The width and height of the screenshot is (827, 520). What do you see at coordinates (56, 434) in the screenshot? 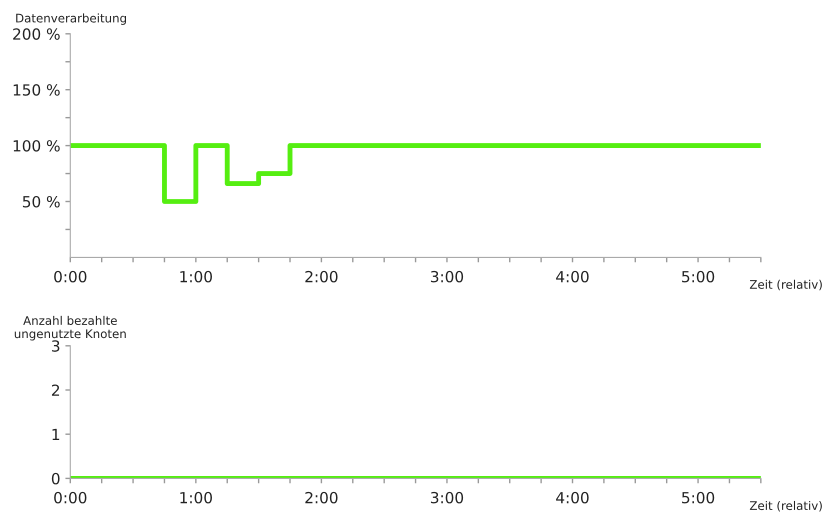
I see `y-tick-label: 1` at bounding box center [56, 434].